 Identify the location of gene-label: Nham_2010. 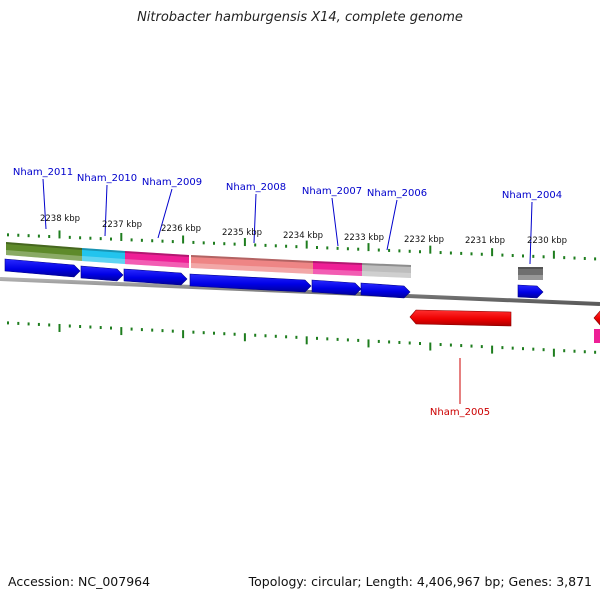
(107, 178).